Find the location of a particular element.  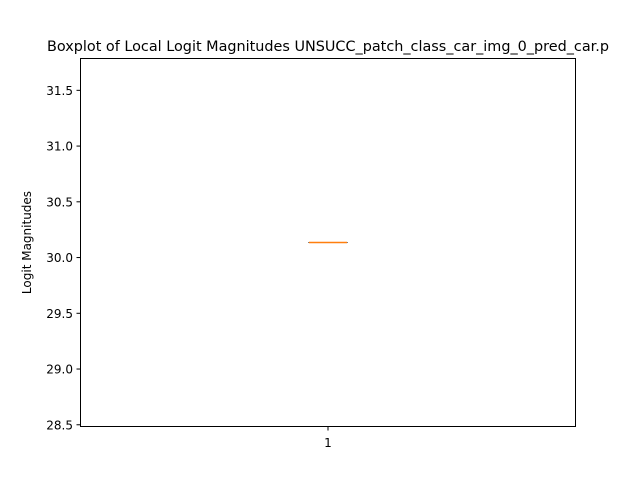

y-tick-label: 31.5 is located at coordinates (59, 91).